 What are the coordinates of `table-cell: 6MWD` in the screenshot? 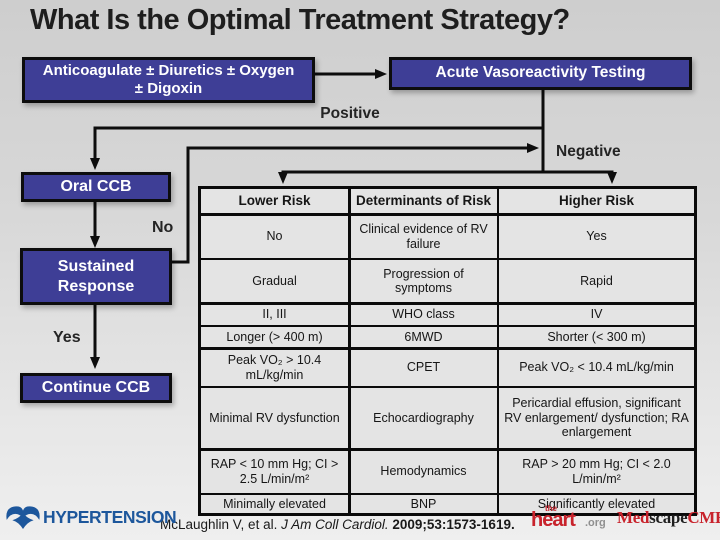 It's located at (423, 337).